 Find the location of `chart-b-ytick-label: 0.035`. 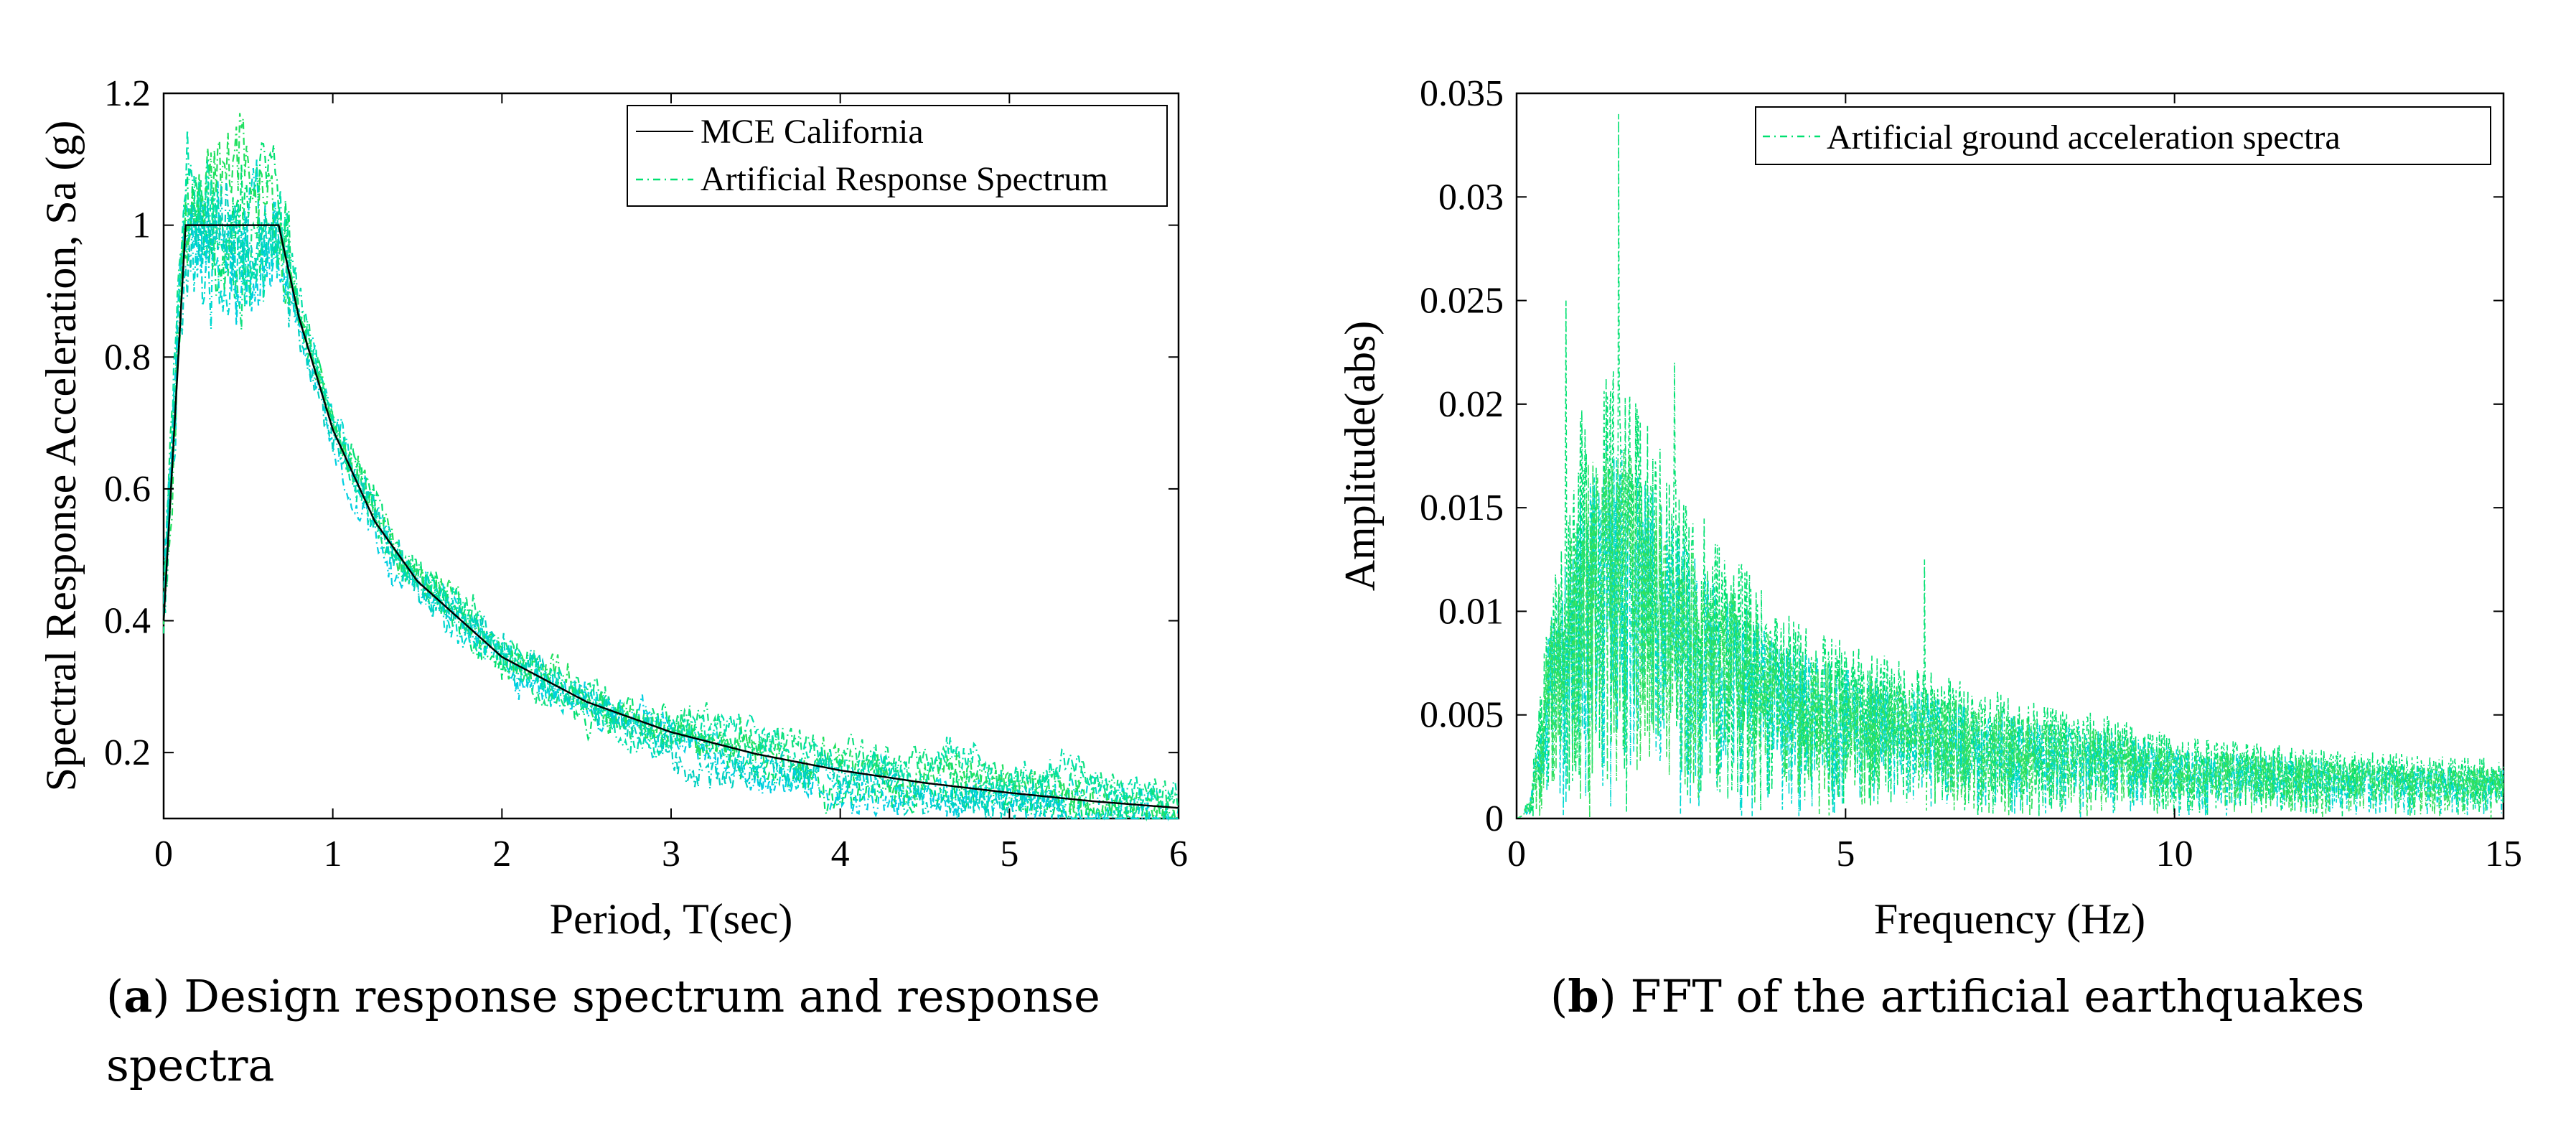

chart-b-ytick-label: 0.035 is located at coordinates (1462, 93).